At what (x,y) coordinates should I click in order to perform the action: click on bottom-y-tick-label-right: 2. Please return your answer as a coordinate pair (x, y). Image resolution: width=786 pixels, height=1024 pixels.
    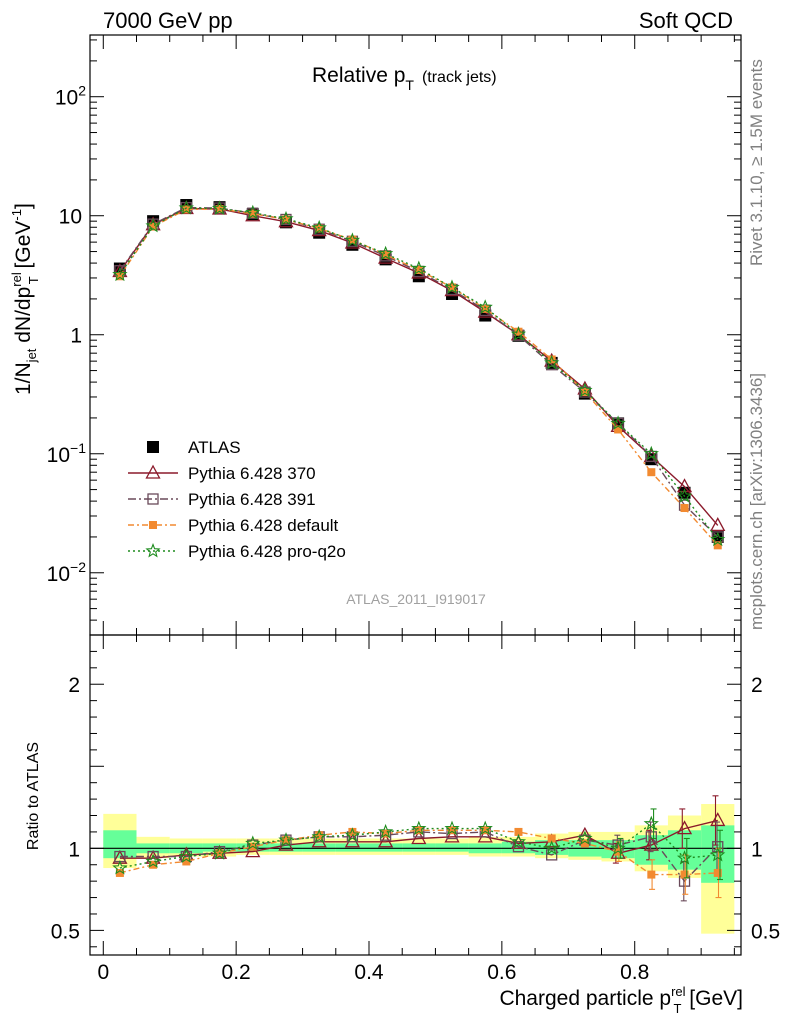
    Looking at the image, I should click on (757, 685).